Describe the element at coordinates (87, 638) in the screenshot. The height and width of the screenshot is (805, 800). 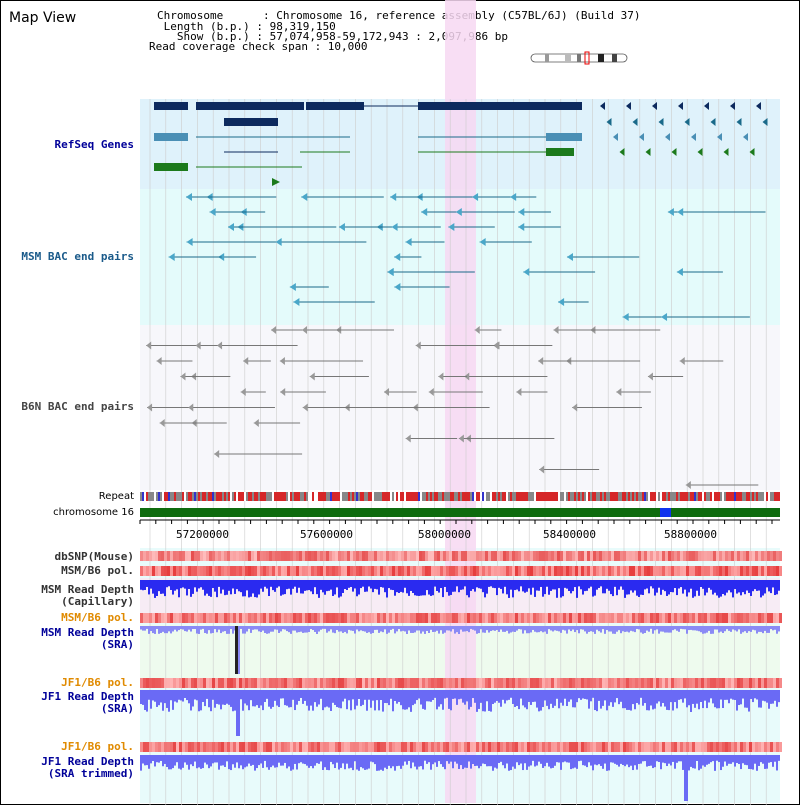
I see `track-label-msm-depth-sra: MSM Read Depth (SRA)` at that location.